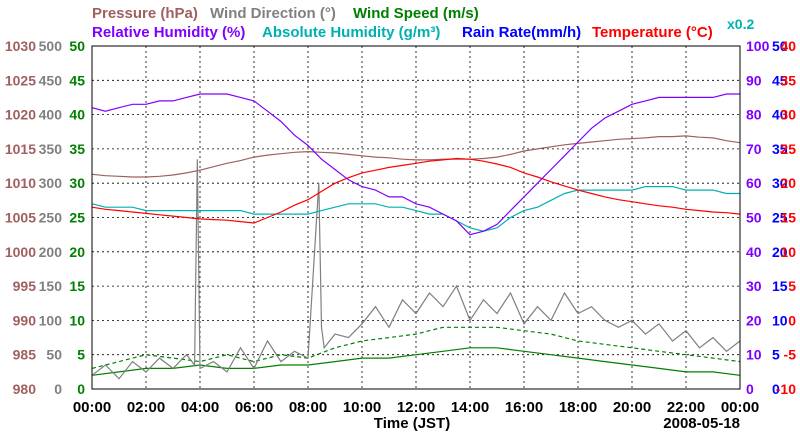  What do you see at coordinates (754, 149) in the screenshot?
I see `y-tick-humidity: 70` at bounding box center [754, 149].